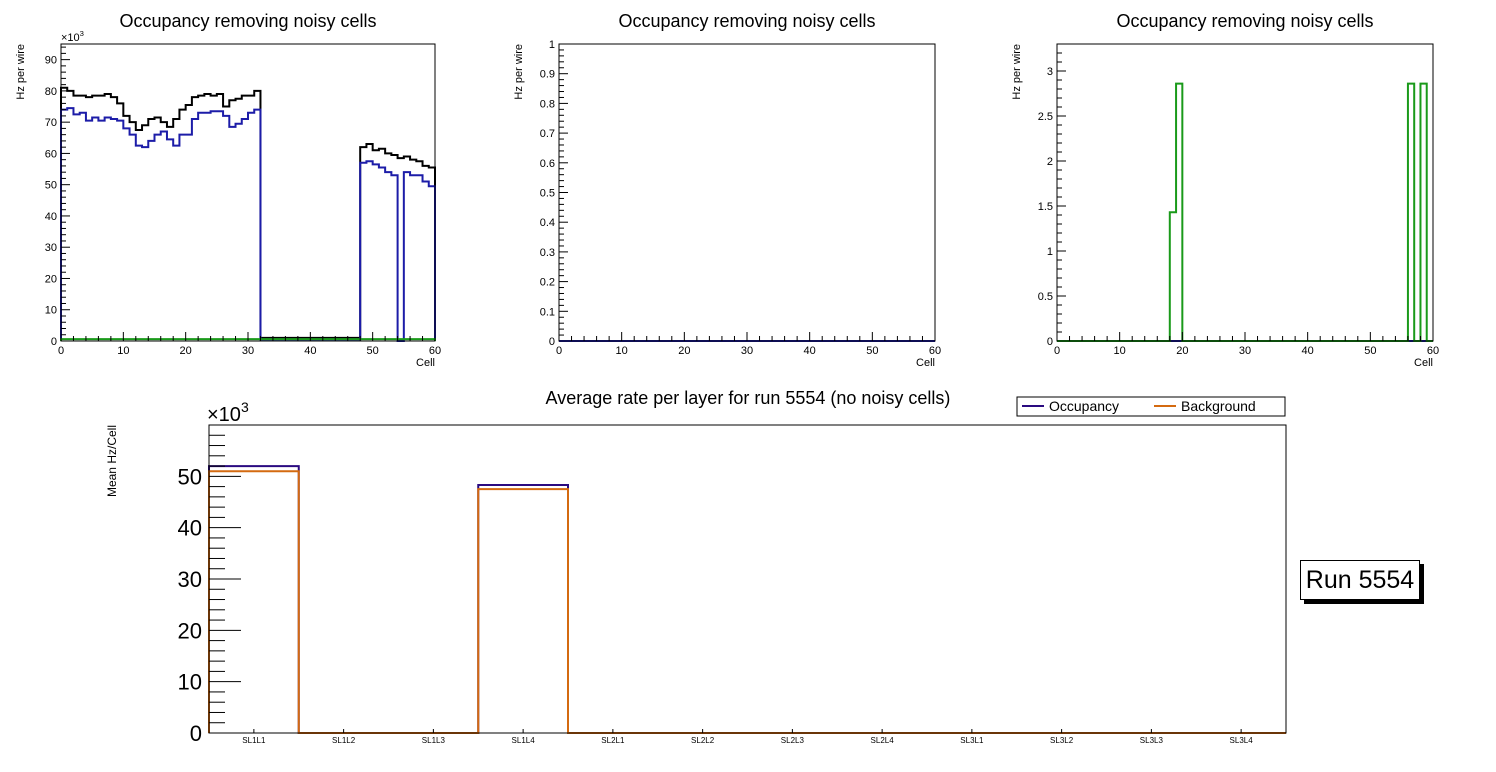 This screenshot has width=1496, height=772. What do you see at coordinates (547, 75) in the screenshot?
I see `y-tick-label: 0.9` at bounding box center [547, 75].